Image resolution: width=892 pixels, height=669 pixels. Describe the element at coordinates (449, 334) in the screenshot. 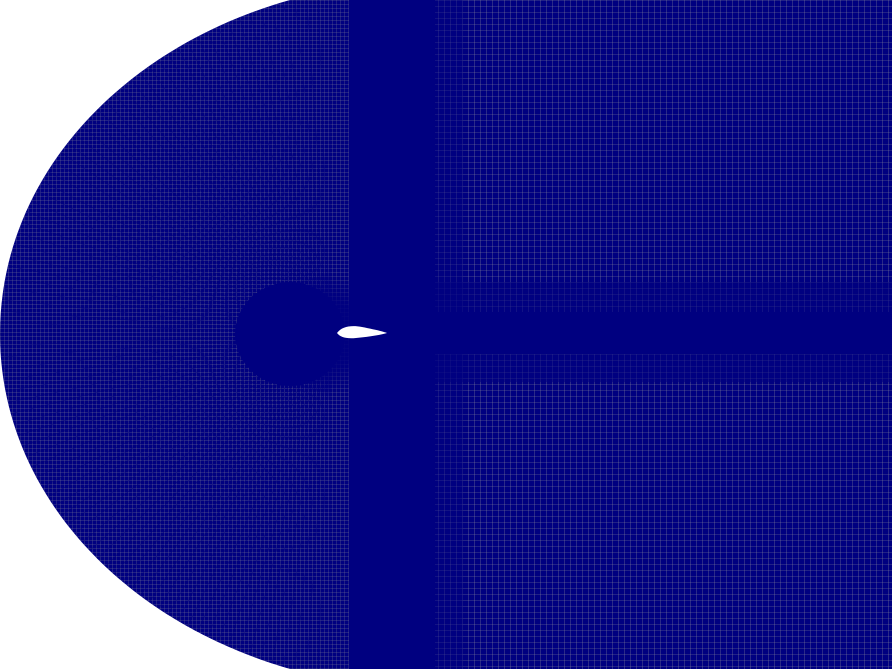

I see `band-transition-column` at that location.